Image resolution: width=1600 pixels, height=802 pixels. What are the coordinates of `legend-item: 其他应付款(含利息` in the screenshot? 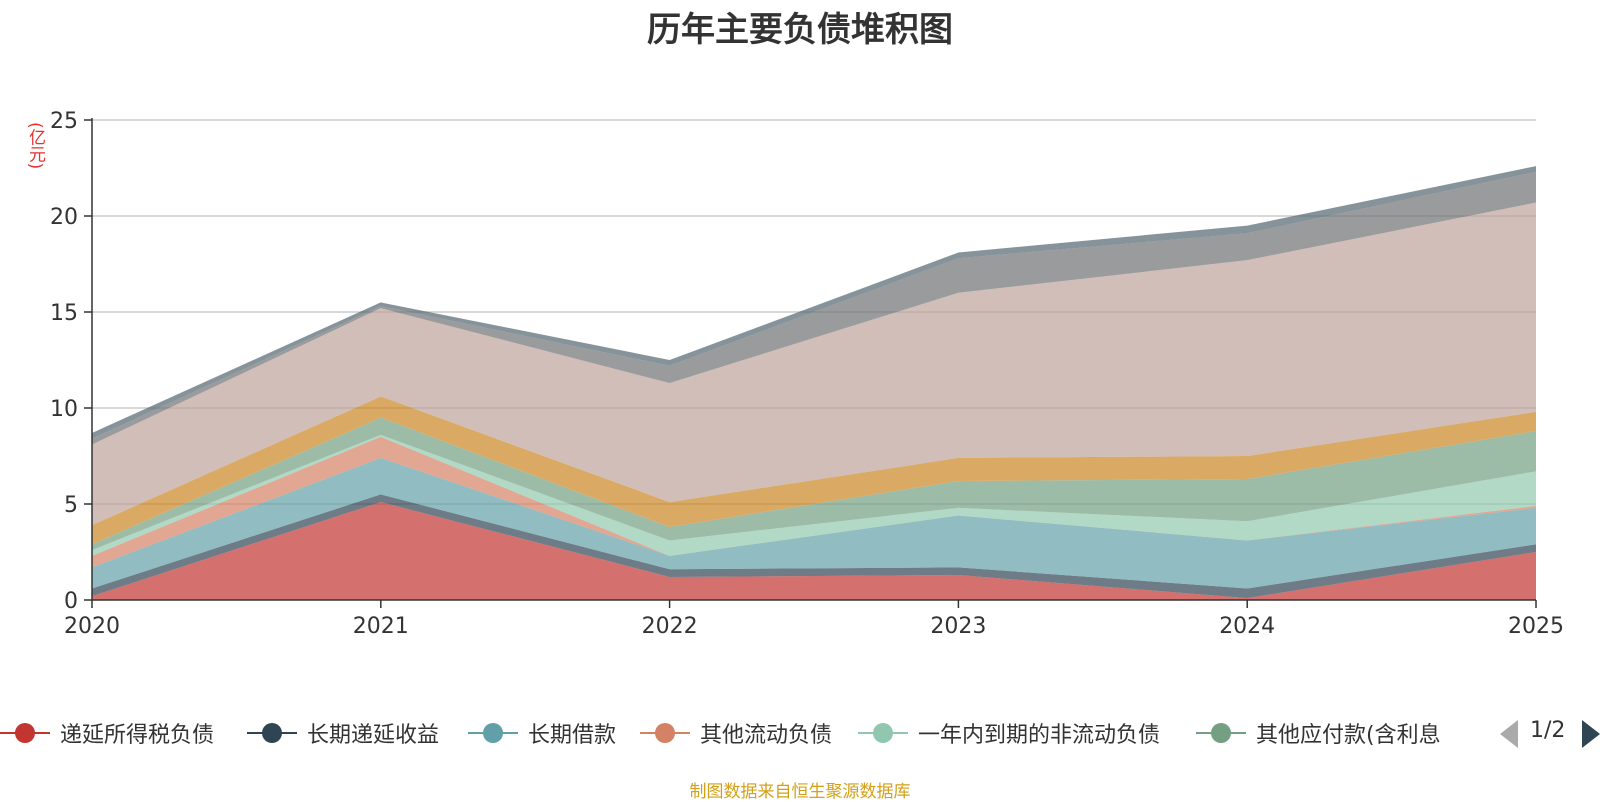 It's located at (1318, 733).